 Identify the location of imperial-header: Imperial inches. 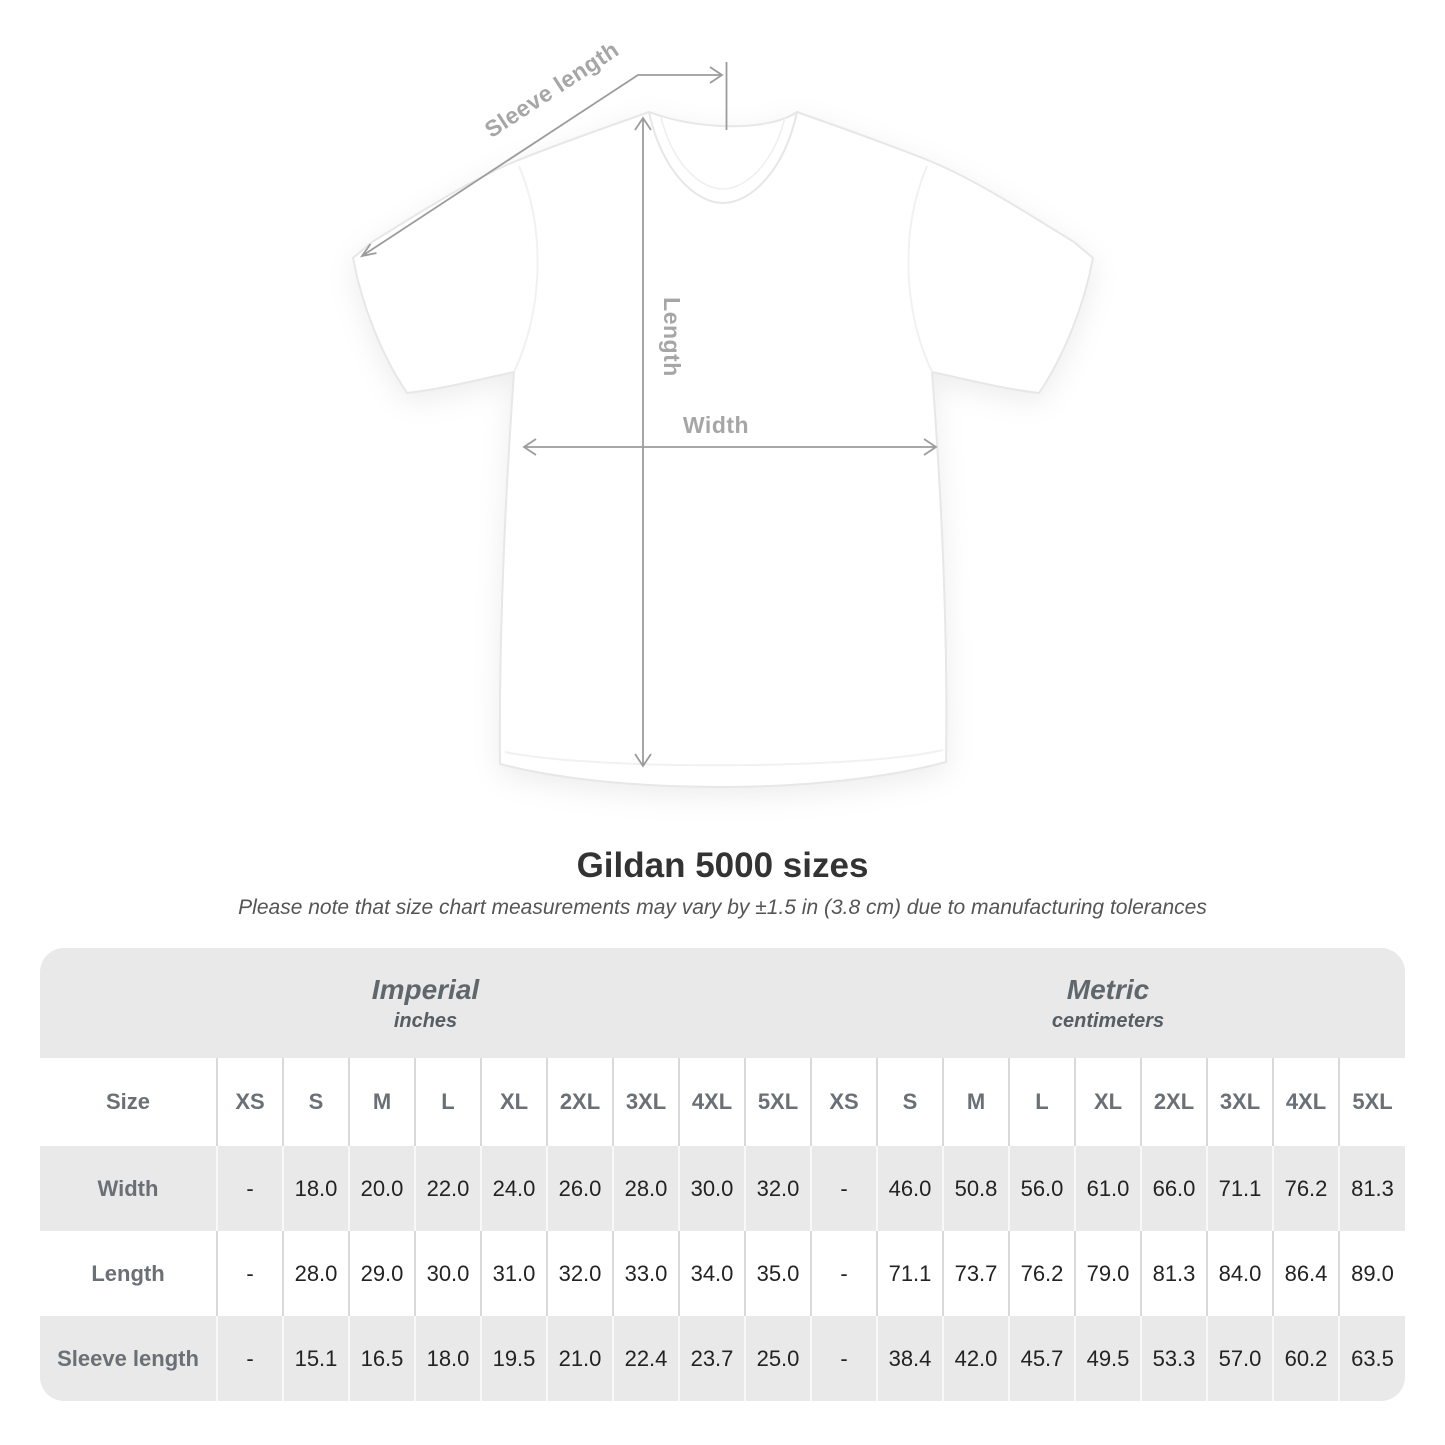
(425, 1003).